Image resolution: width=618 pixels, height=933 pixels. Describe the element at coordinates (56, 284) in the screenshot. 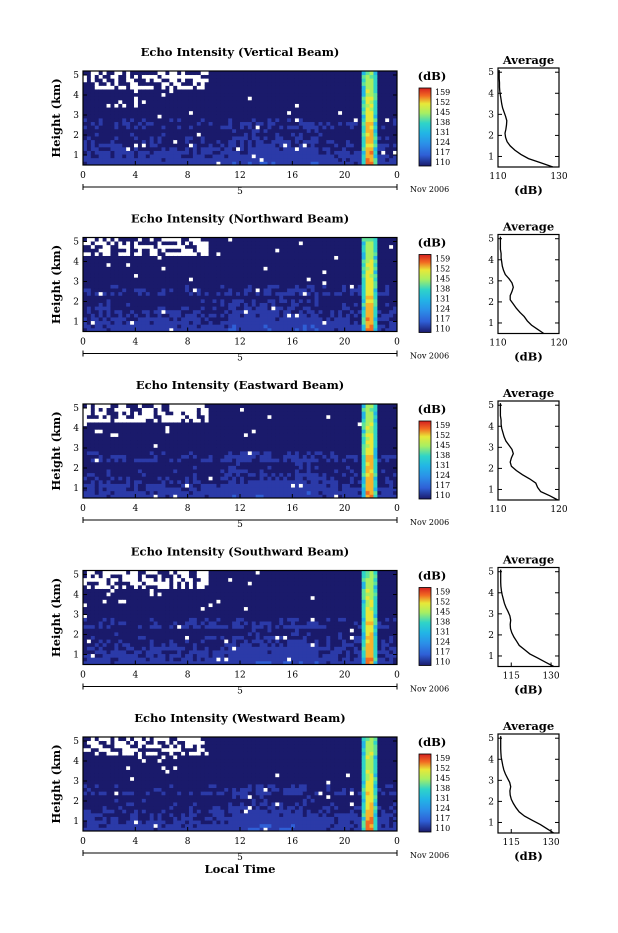

I see `y-axis-label: Height (km)` at that location.